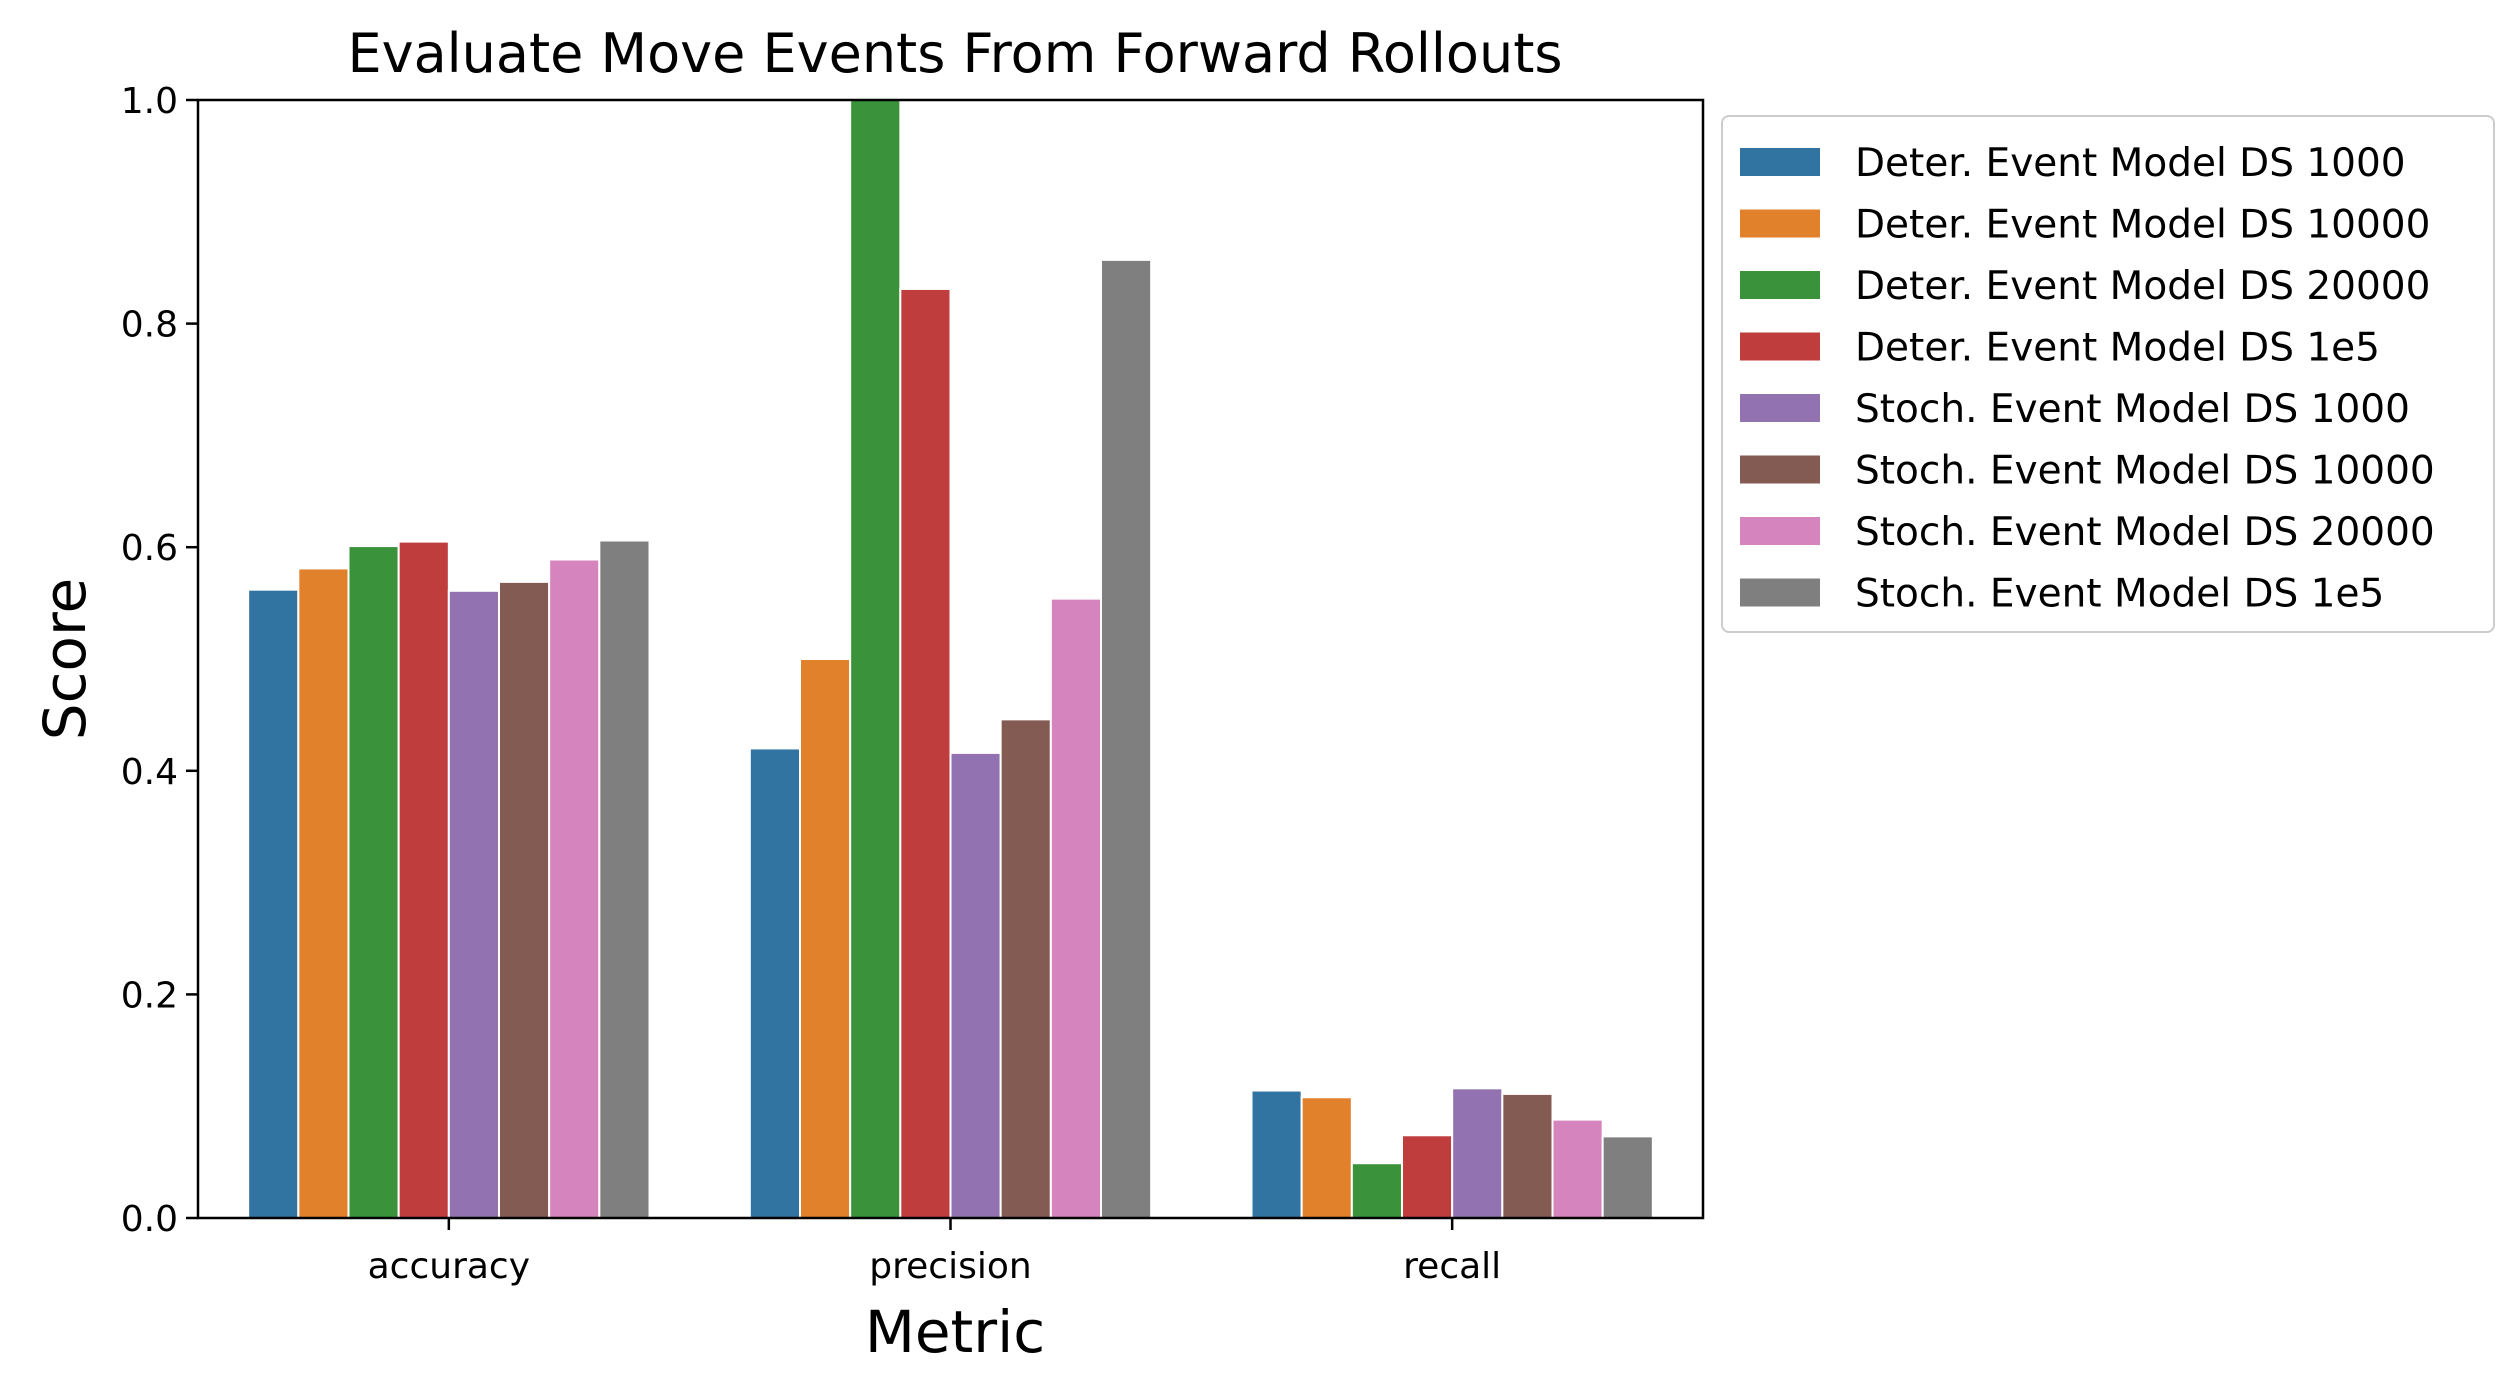 This screenshot has width=2514, height=1388. I want to click on x-tick-label-recall: recall, so click(1452, 1266).